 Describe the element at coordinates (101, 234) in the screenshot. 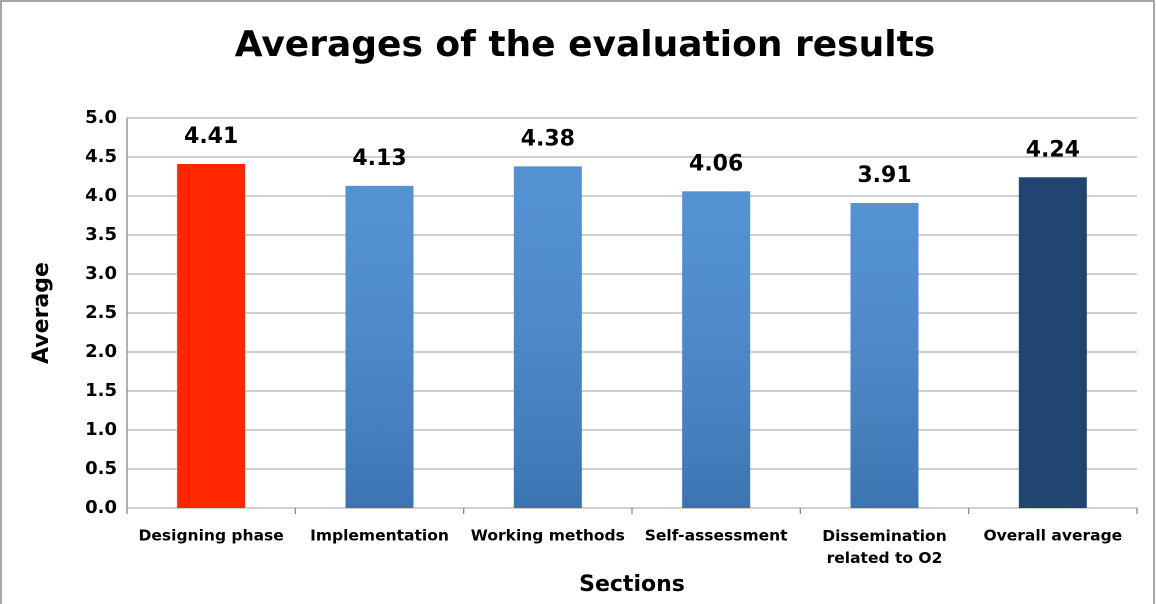

I see `y-tick-label: 3.5` at that location.